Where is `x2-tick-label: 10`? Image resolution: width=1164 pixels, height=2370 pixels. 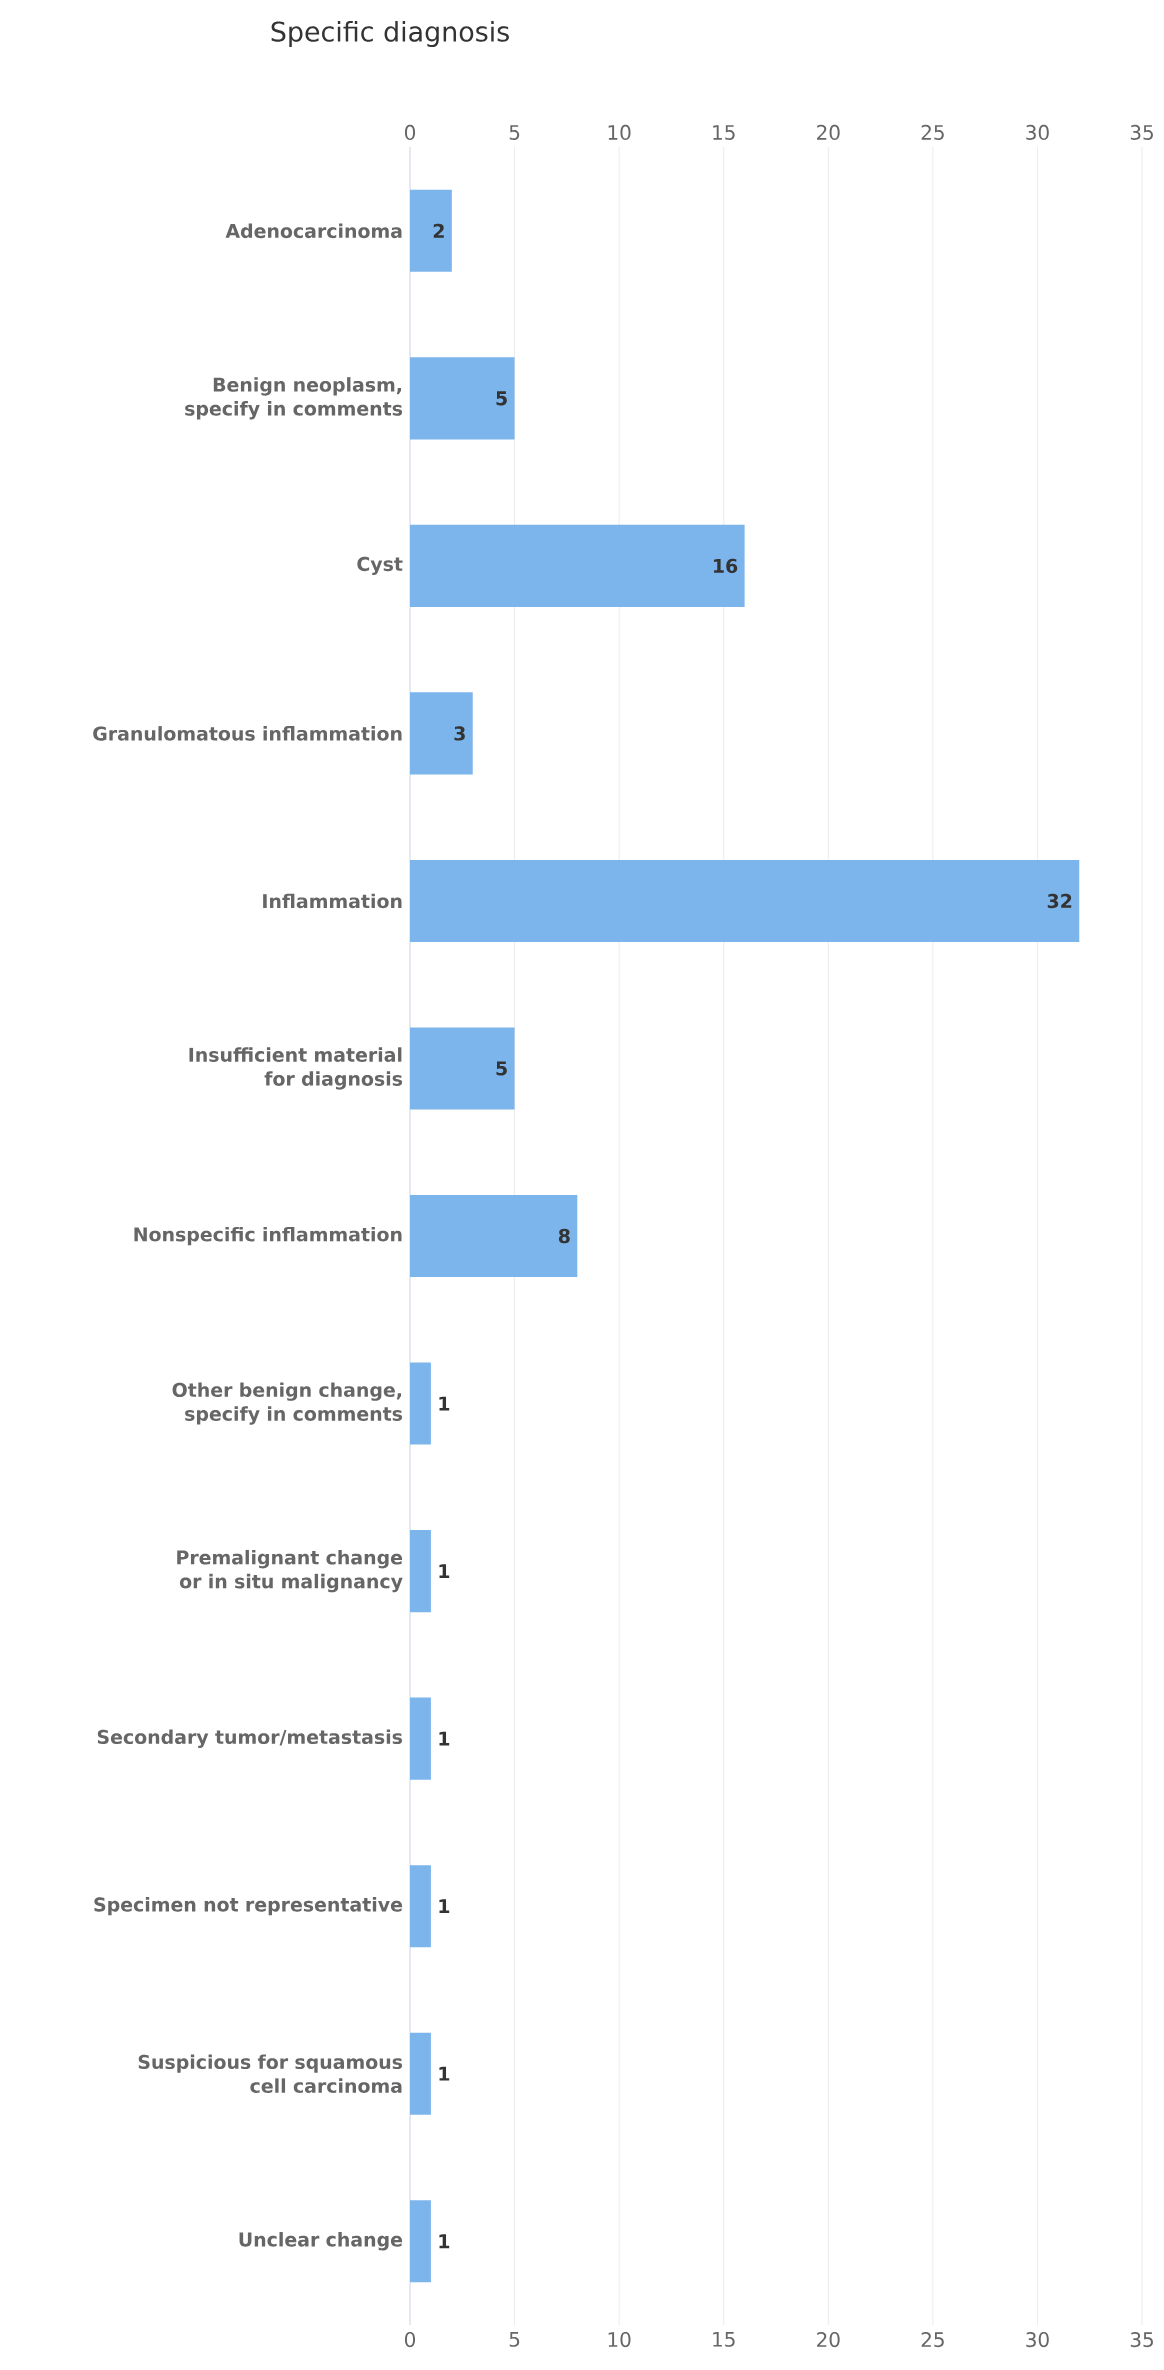
x2-tick-label: 10 is located at coordinates (619, 132).